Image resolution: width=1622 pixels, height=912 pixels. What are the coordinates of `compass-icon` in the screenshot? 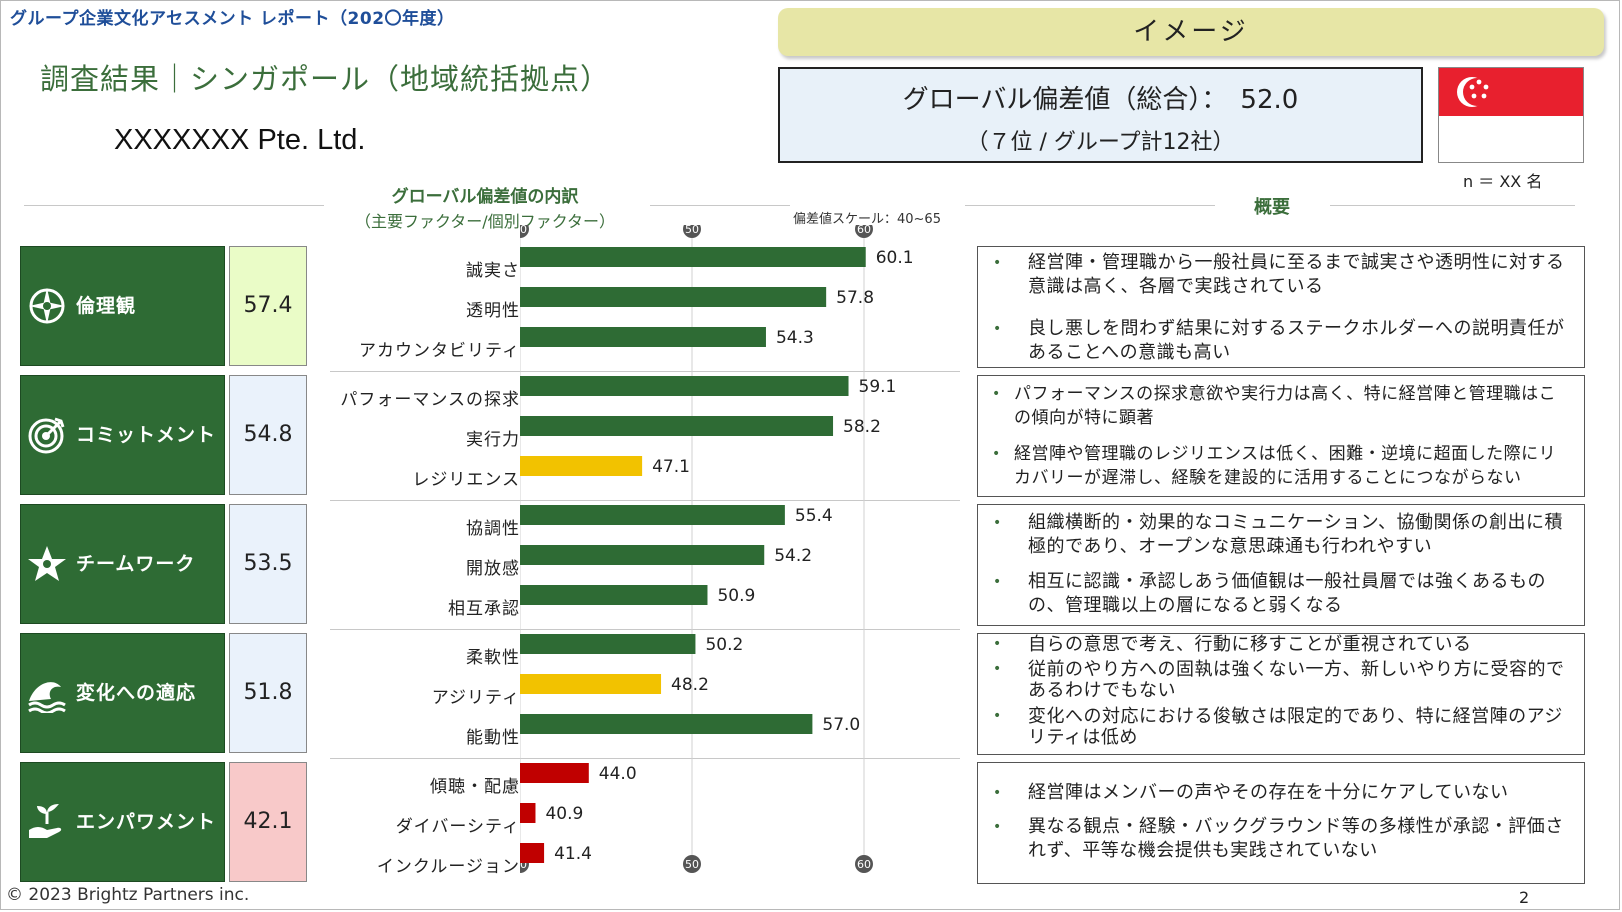 It's located at (47, 306).